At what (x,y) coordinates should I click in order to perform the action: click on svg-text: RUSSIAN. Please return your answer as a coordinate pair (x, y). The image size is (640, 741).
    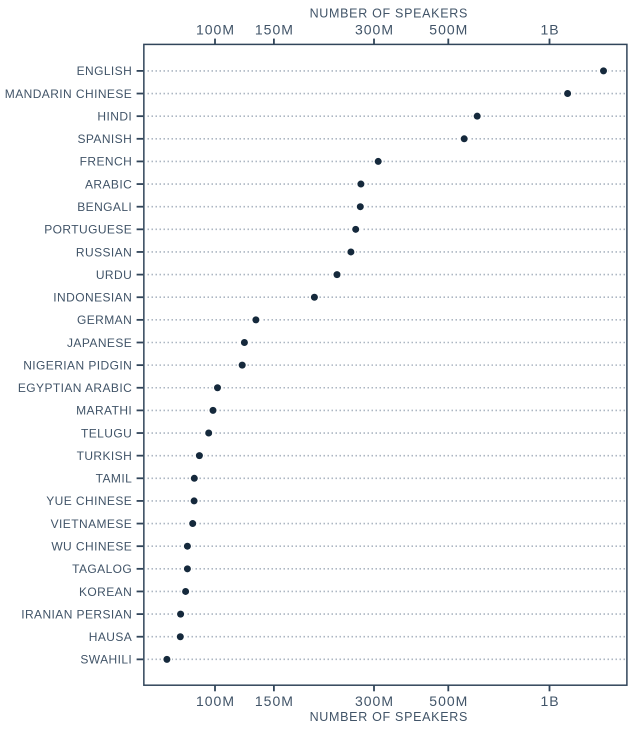
    Looking at the image, I should click on (104, 252).